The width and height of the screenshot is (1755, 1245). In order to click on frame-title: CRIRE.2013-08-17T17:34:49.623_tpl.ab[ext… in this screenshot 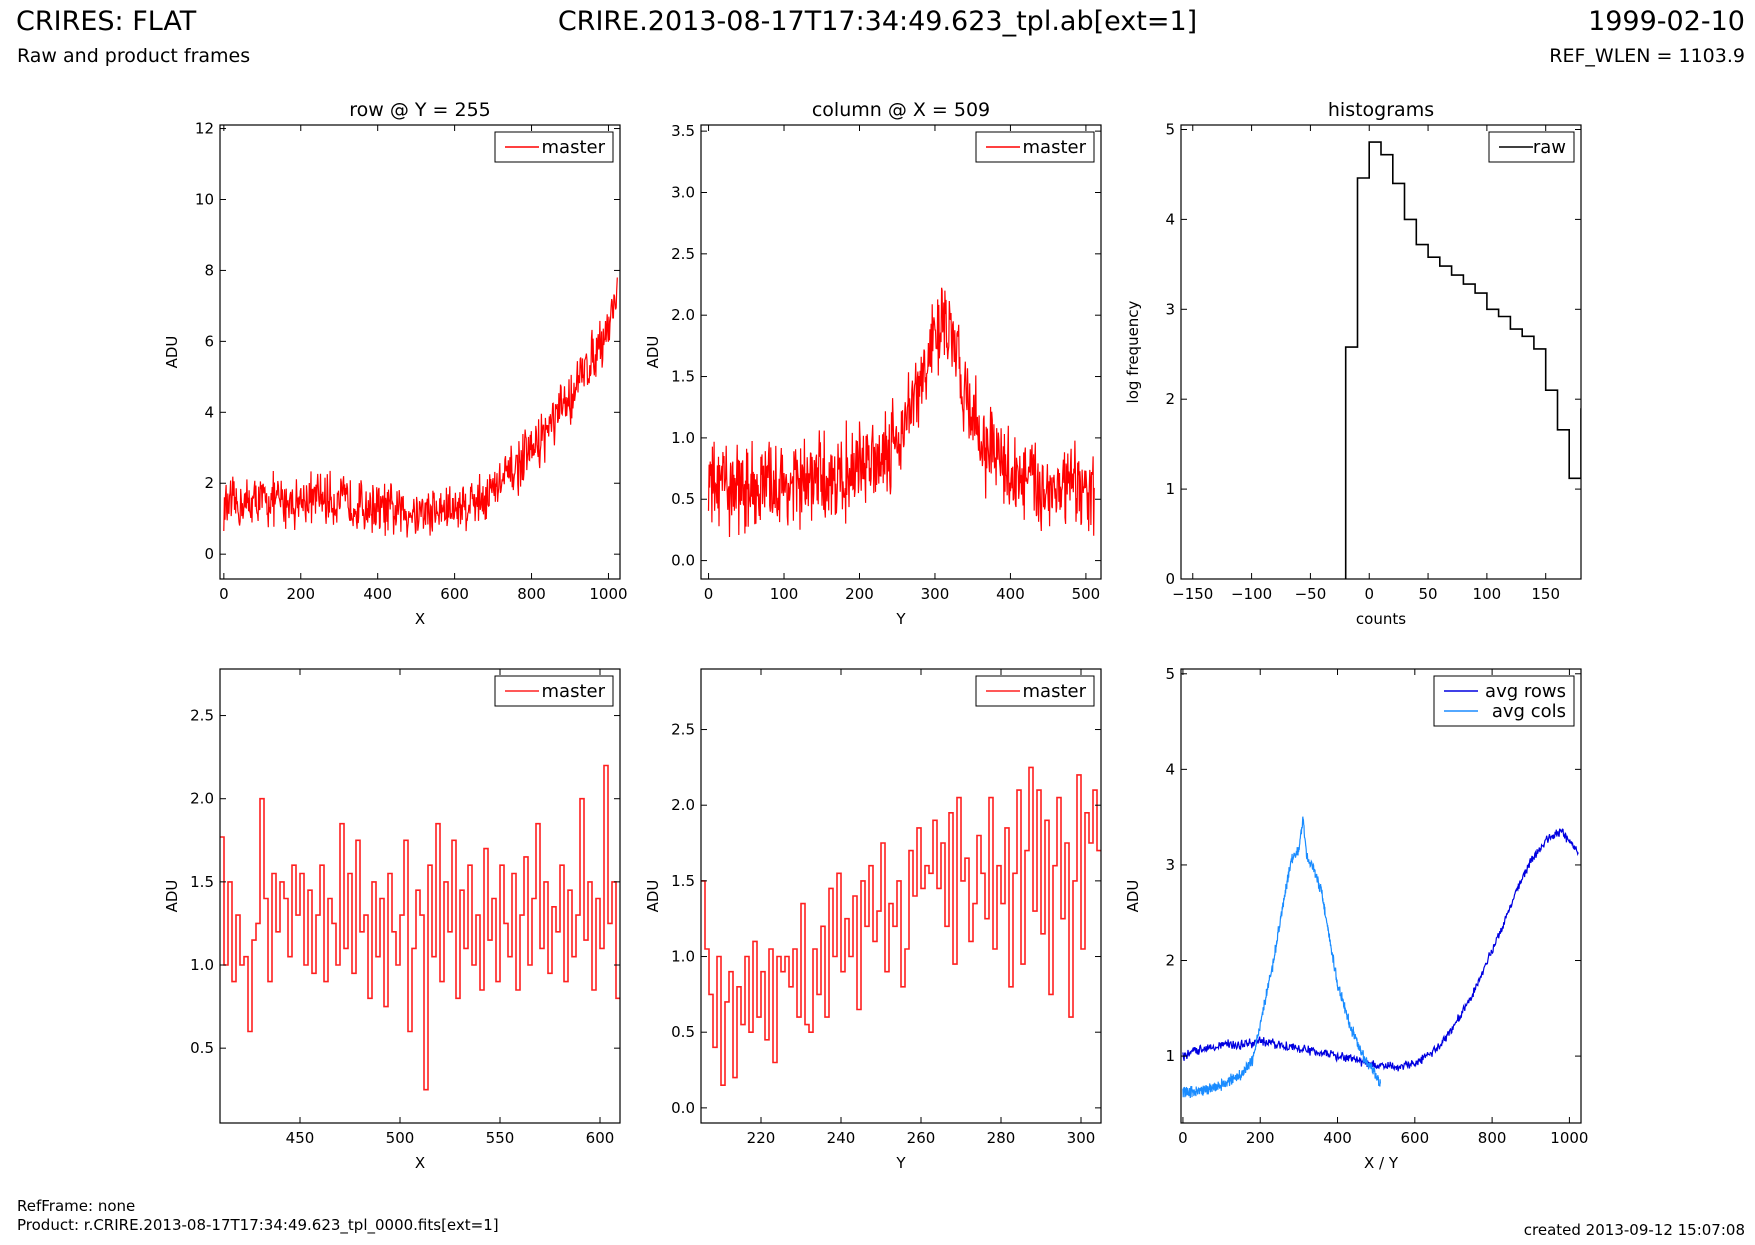, I will do `click(877, 21)`.